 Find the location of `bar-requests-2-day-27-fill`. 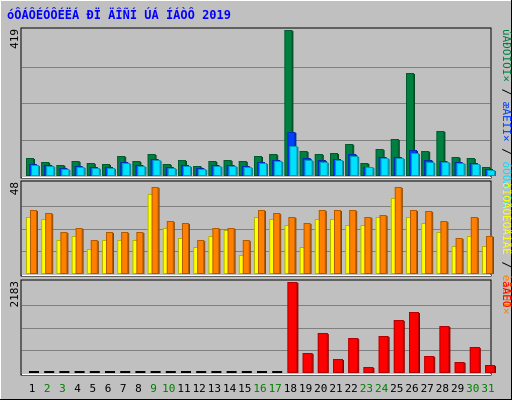

bar-requests-2-day-27-fill is located at coordinates (430, 169).